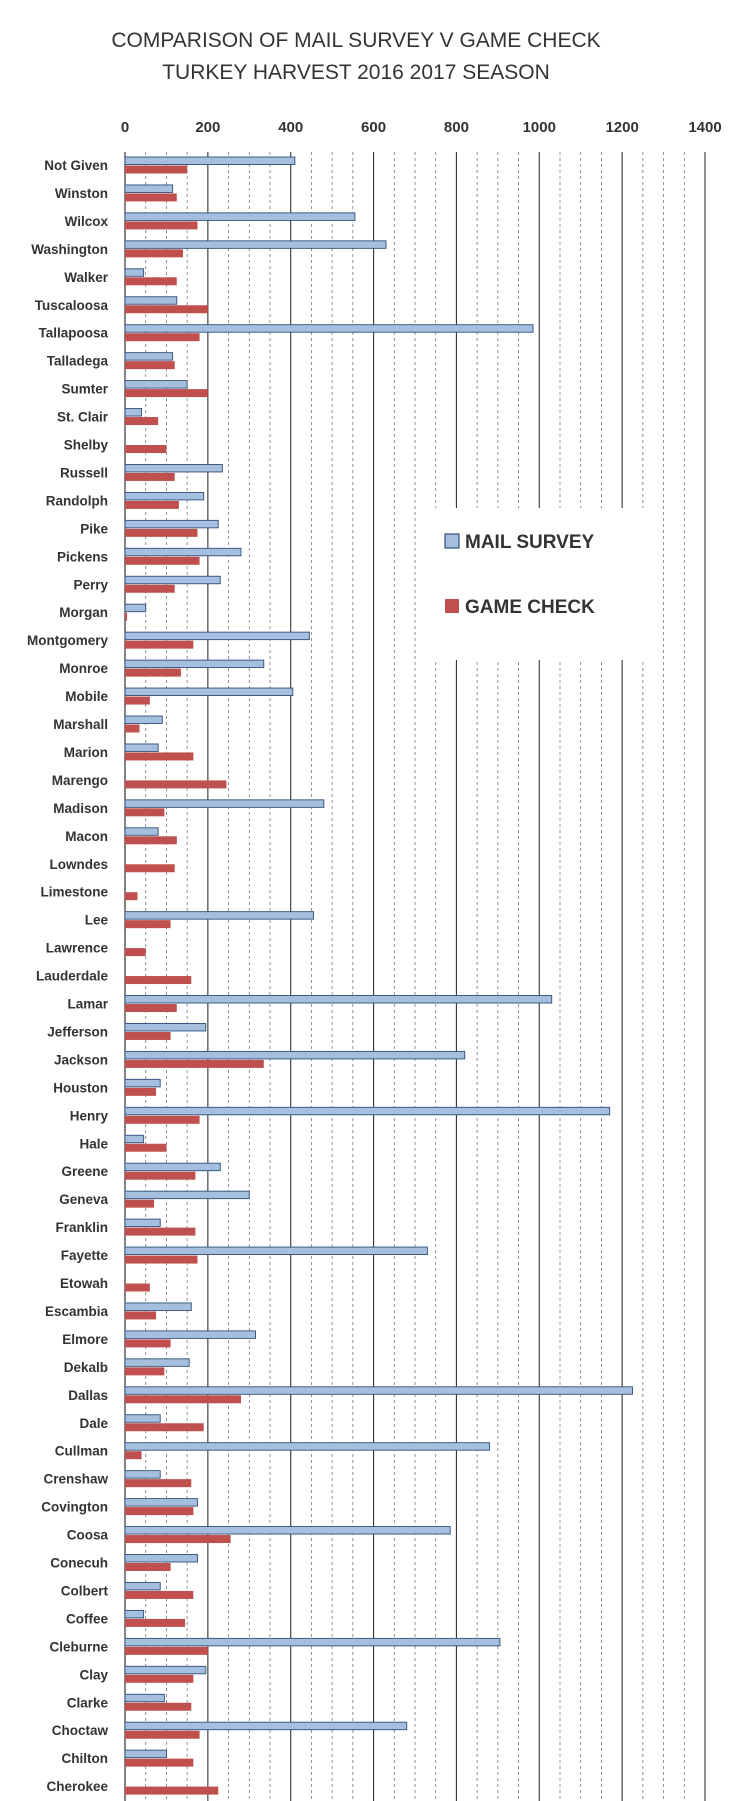 Image resolution: width=734 pixels, height=1801 pixels. Describe the element at coordinates (146, 449) in the screenshot. I see `bar-game-check-shelby` at that location.